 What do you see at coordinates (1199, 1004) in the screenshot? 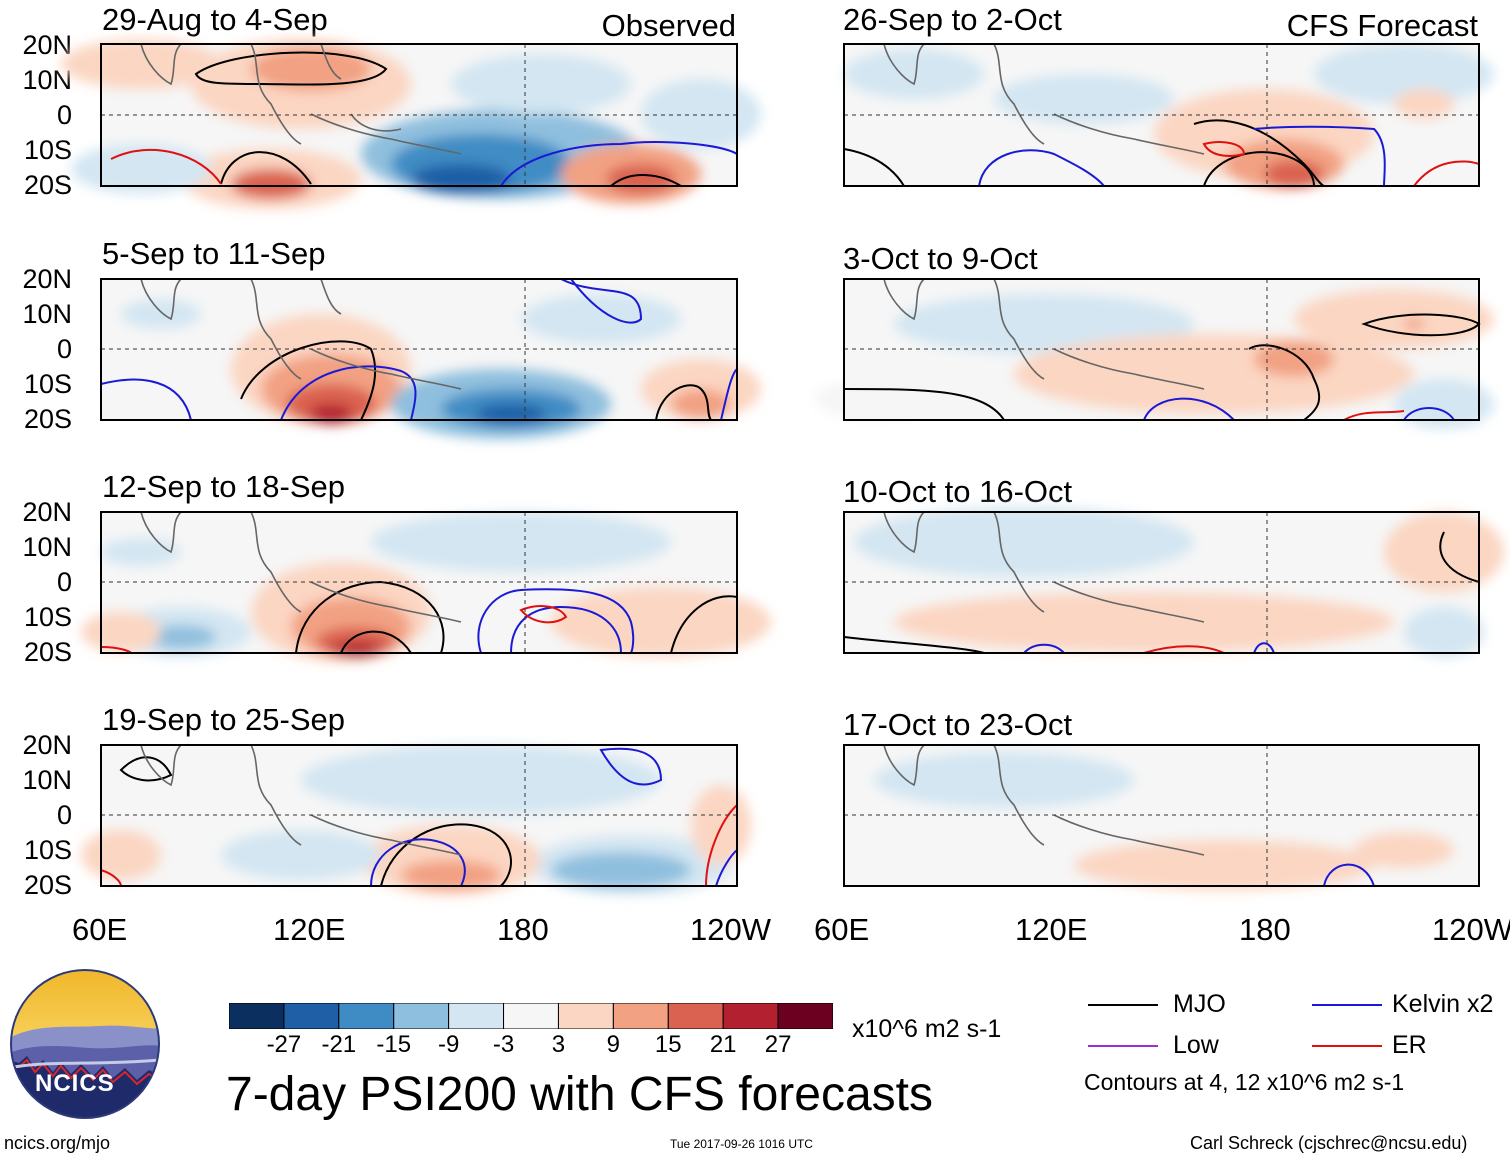
I see `legend-label-mjo: MJO` at bounding box center [1199, 1004].